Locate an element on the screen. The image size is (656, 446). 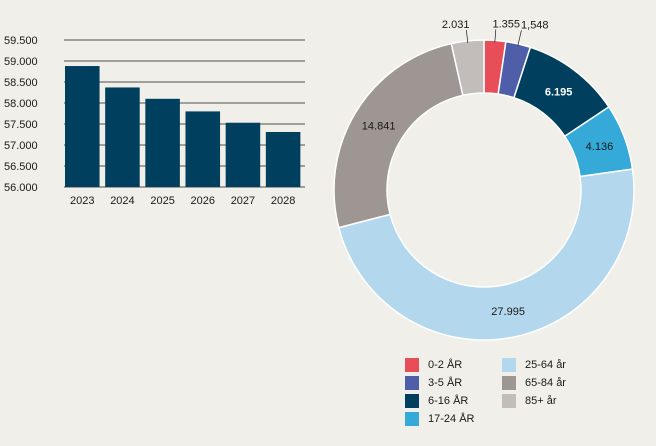
x-tick-label: 2024 is located at coordinates (122, 201).